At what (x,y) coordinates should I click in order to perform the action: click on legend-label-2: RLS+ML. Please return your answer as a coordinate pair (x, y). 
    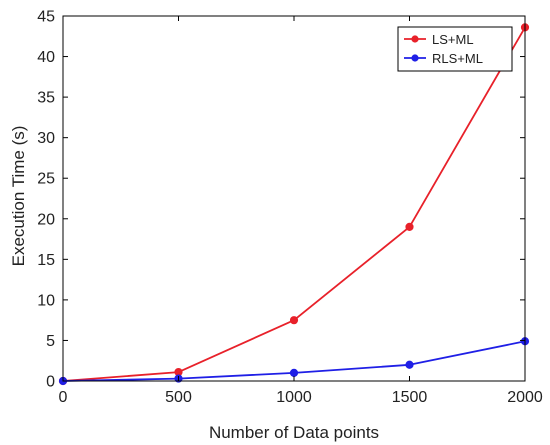
    Looking at the image, I should click on (457, 58).